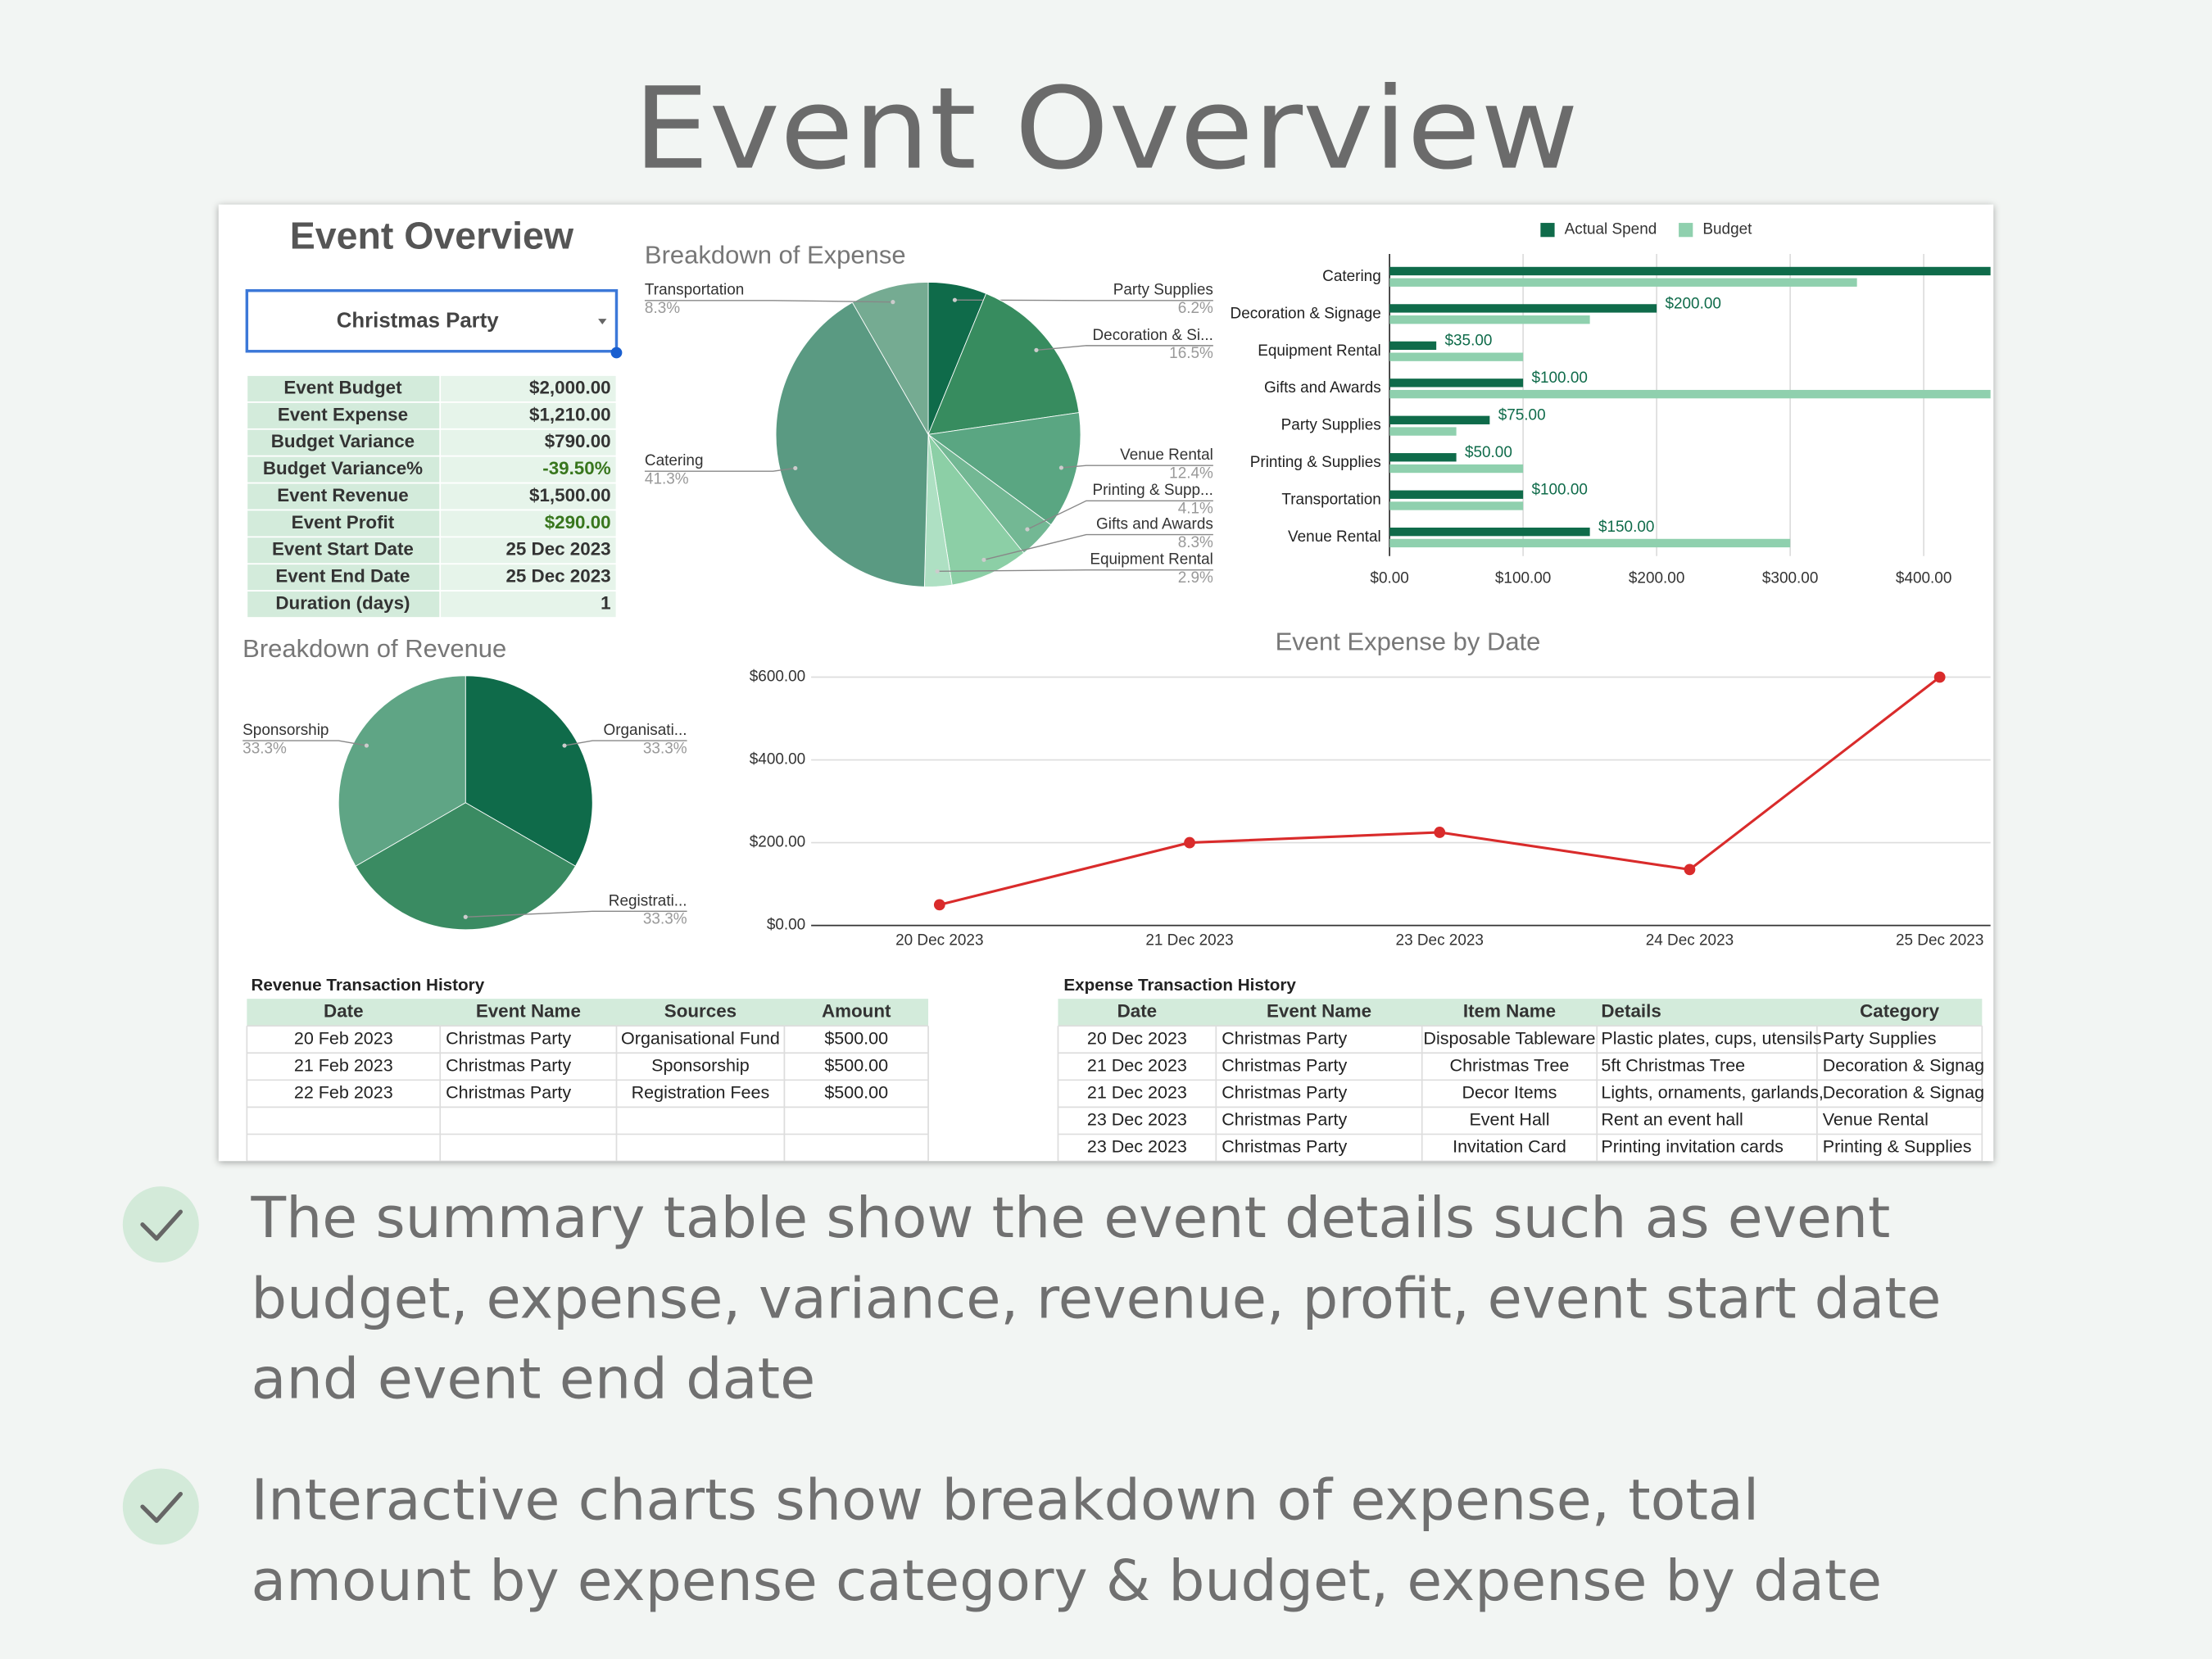 The image size is (2212, 1659). Describe the element at coordinates (1137, 1093) in the screenshot. I see `table-cell: 21 Dec 2023` at that location.